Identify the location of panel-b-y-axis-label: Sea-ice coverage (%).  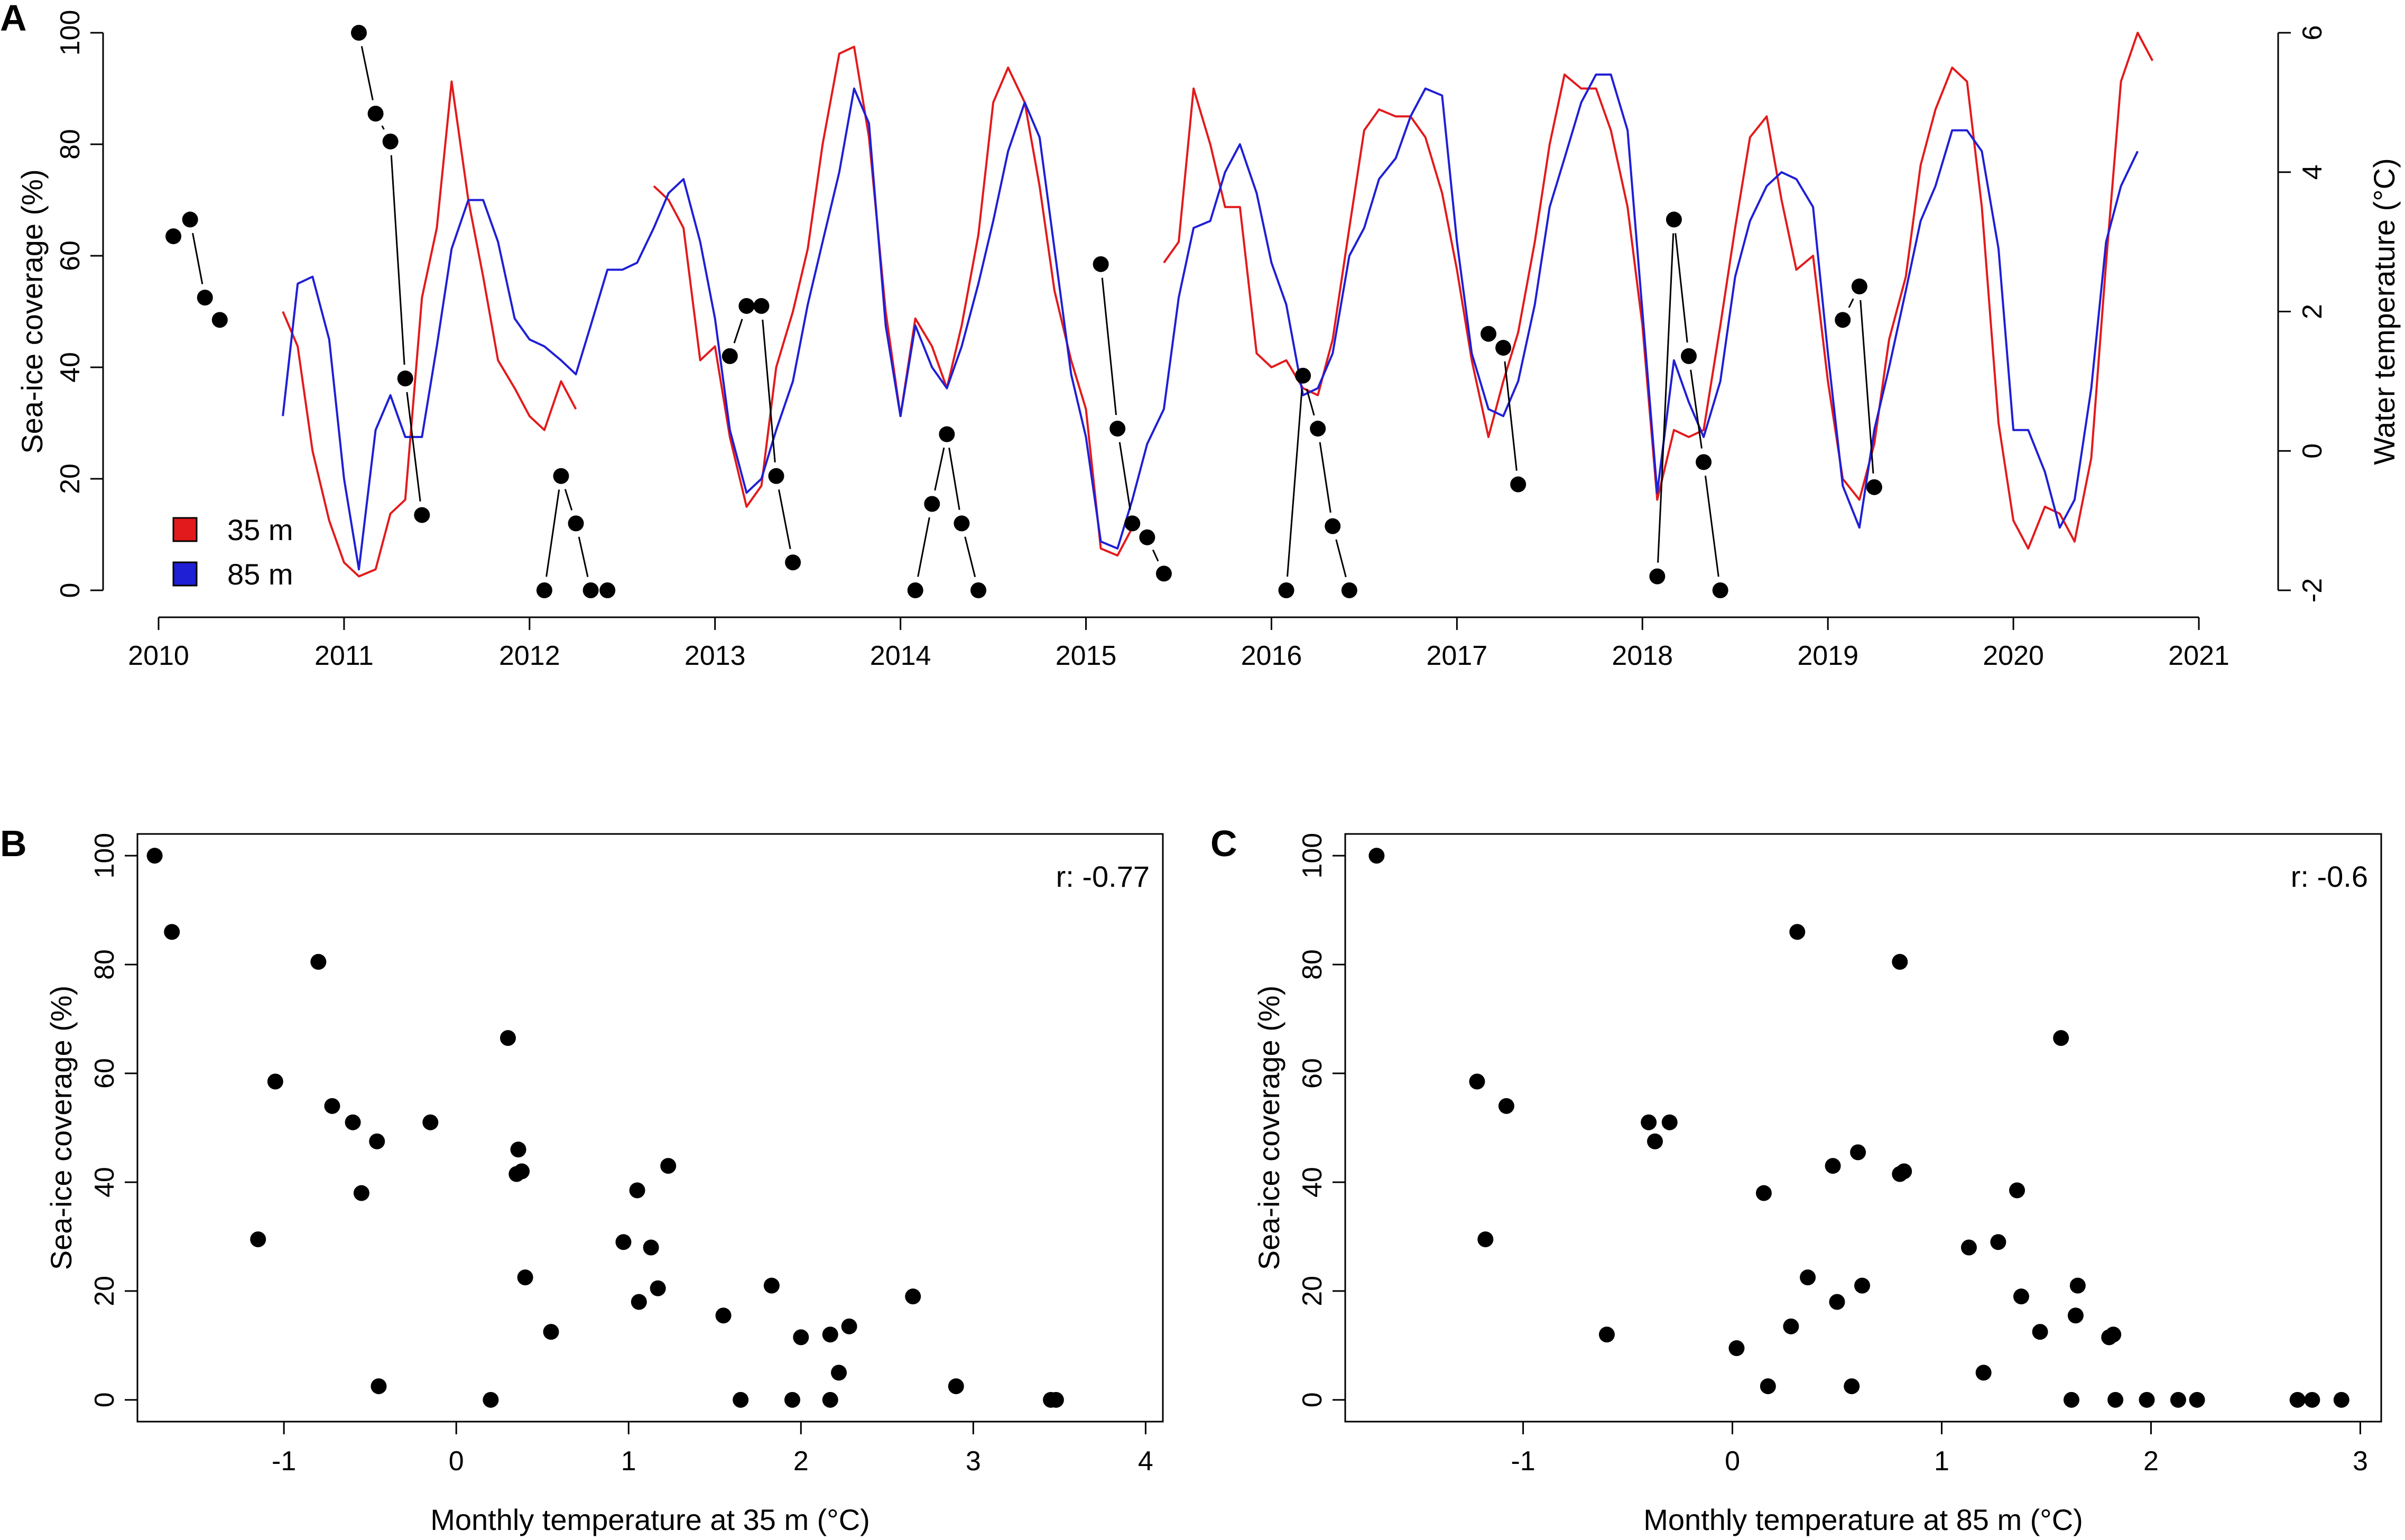
(61, 1128).